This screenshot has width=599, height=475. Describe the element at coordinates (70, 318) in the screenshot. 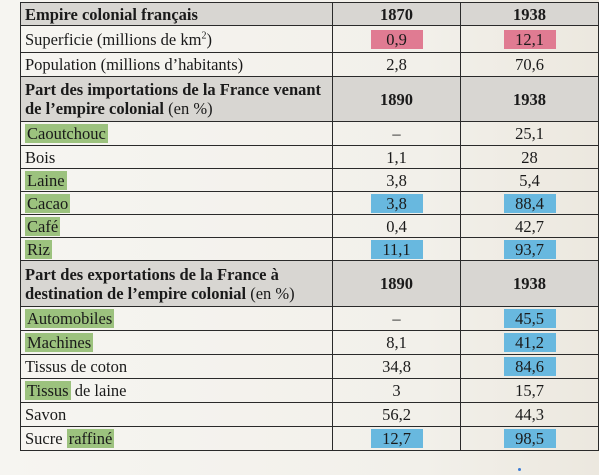

I see `row-label-highlighted: Automobiles` at that location.